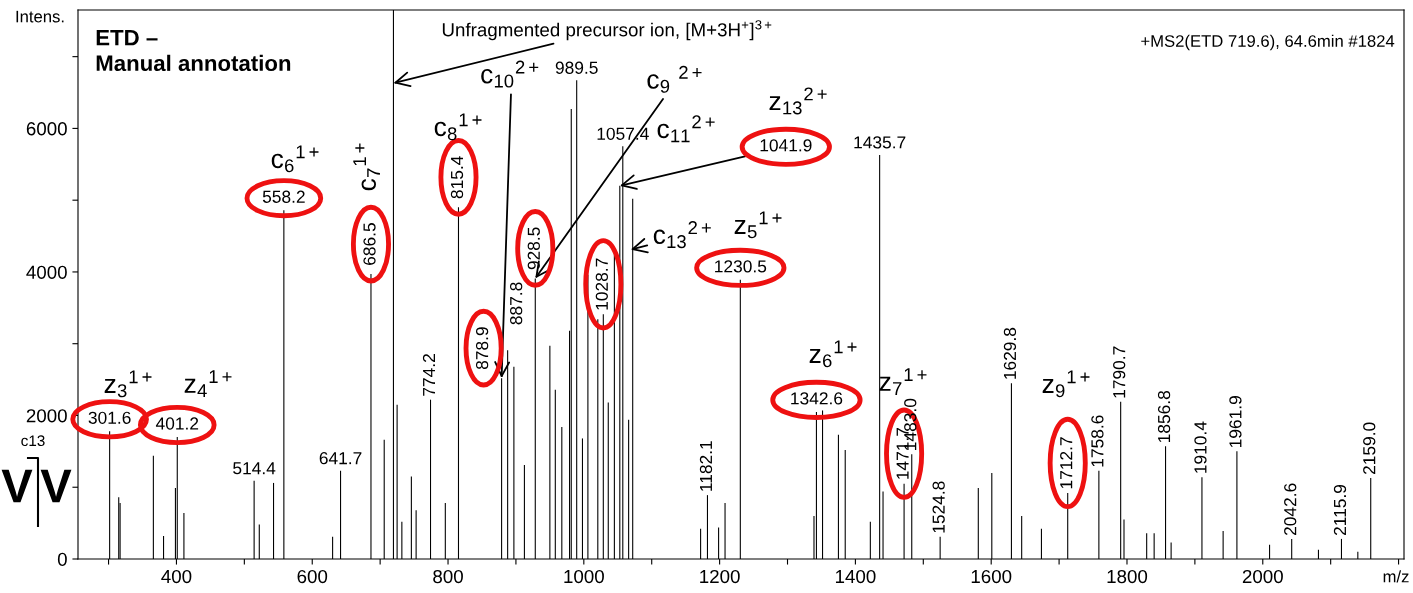 Image resolution: width=1413 pixels, height=593 pixels. I want to click on annotation: c$_{10}$$^{2+}$, so click(510, 74).